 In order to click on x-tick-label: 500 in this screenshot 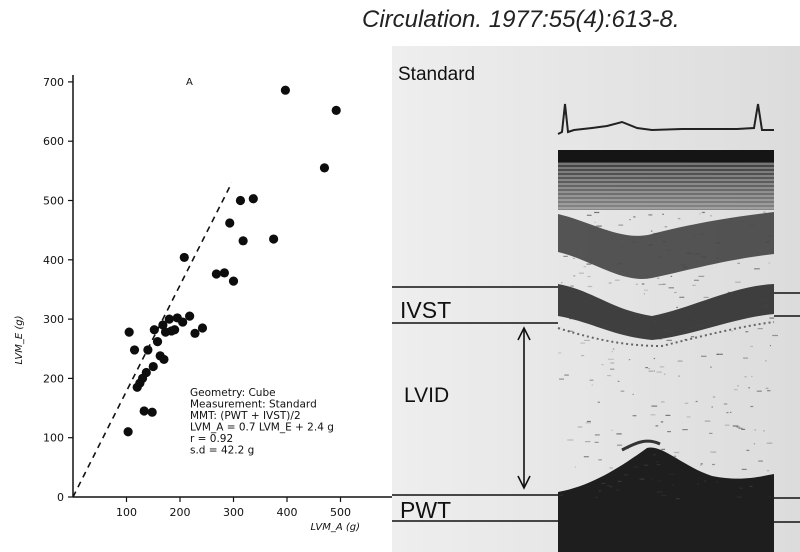, I will do `click(340, 512)`.